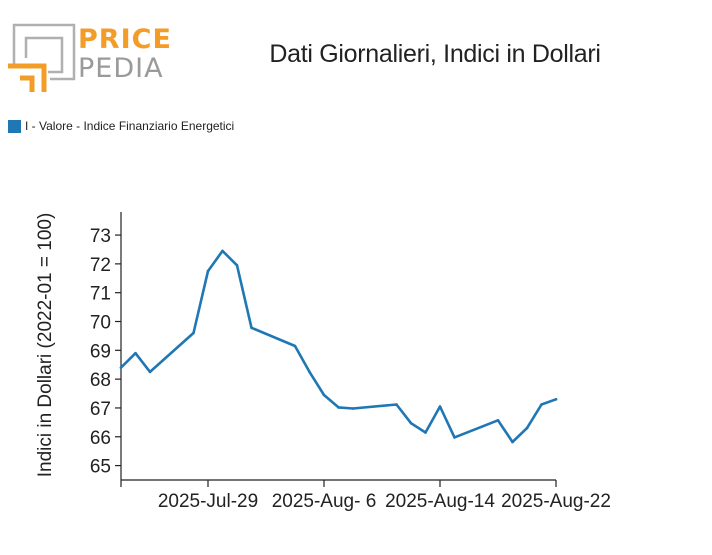 This screenshot has width=712, height=555. I want to click on y-tick-label: 69, so click(100, 351).